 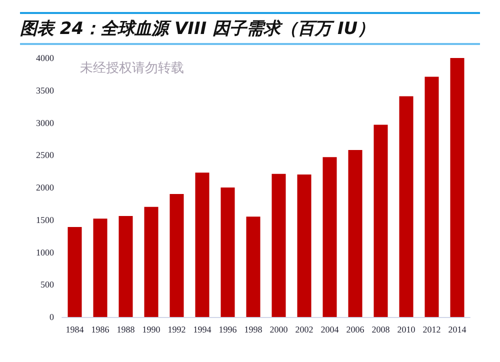 What do you see at coordinates (45, 252) in the screenshot?
I see `y-tick-label: 1000` at bounding box center [45, 252].